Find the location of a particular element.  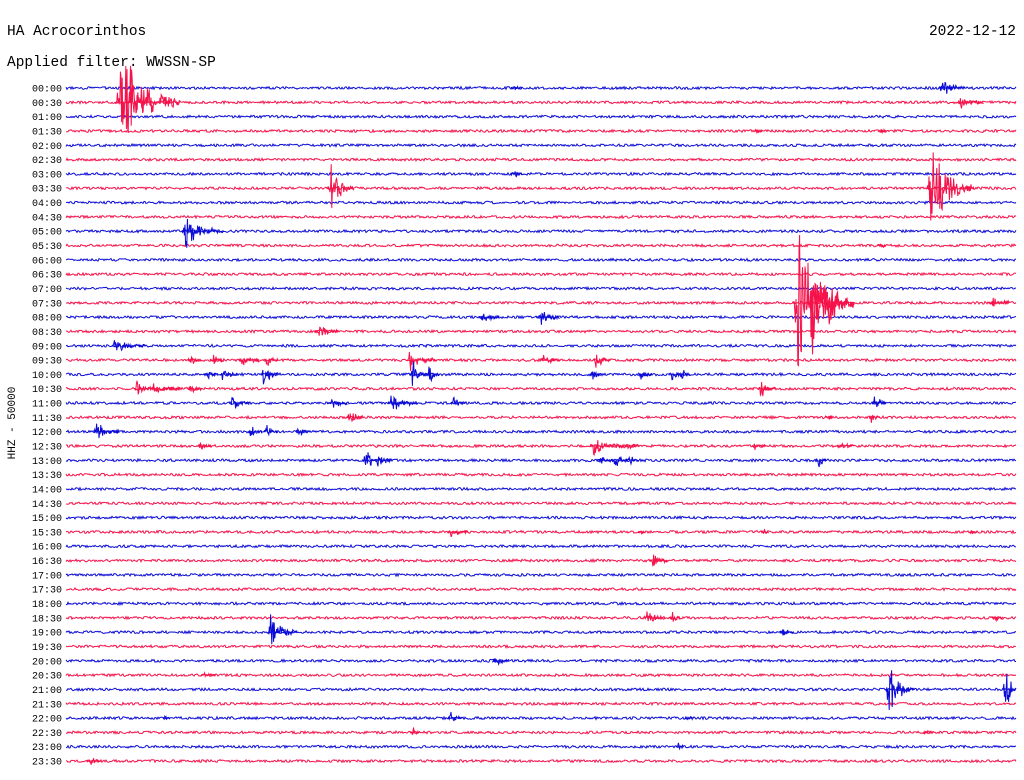

time-label: 09:30 is located at coordinates (47, 362).